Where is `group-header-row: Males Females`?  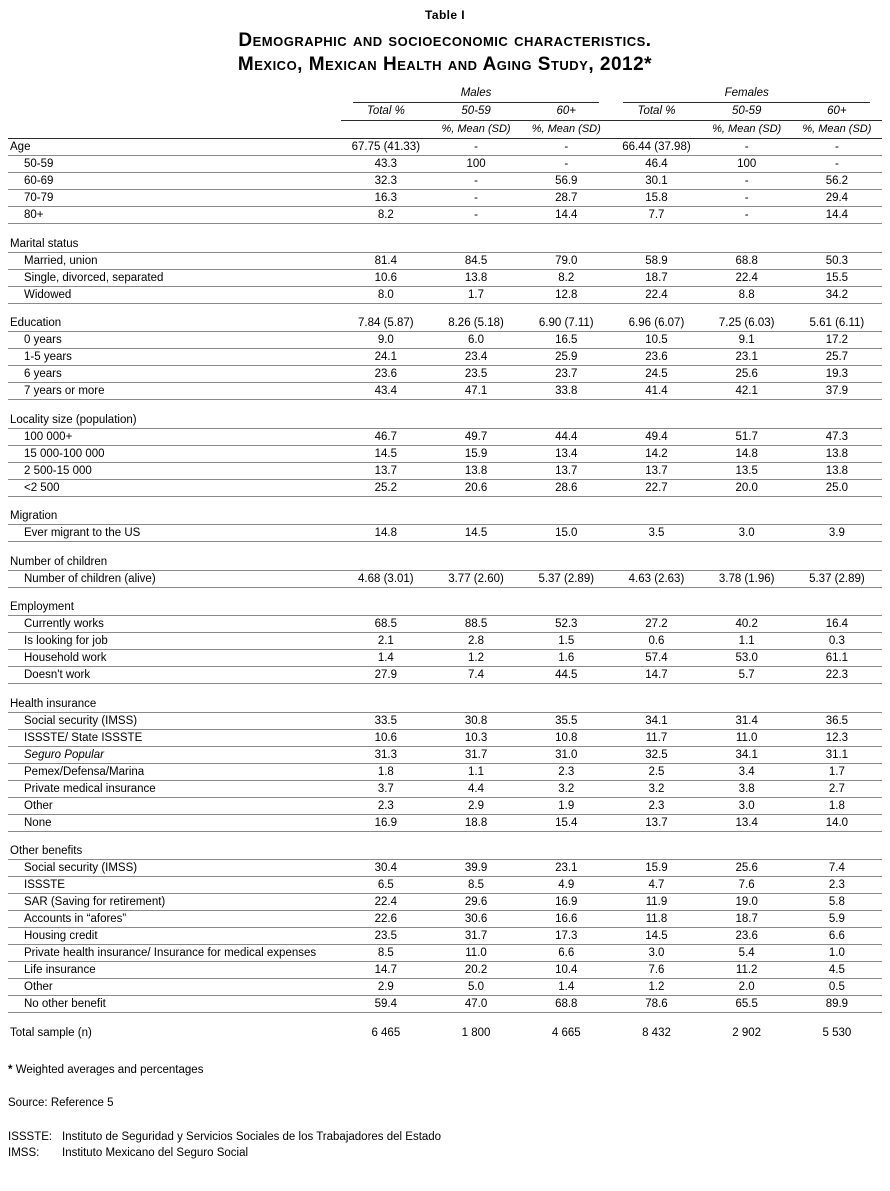
group-header-row: Males Females is located at coordinates (445, 95).